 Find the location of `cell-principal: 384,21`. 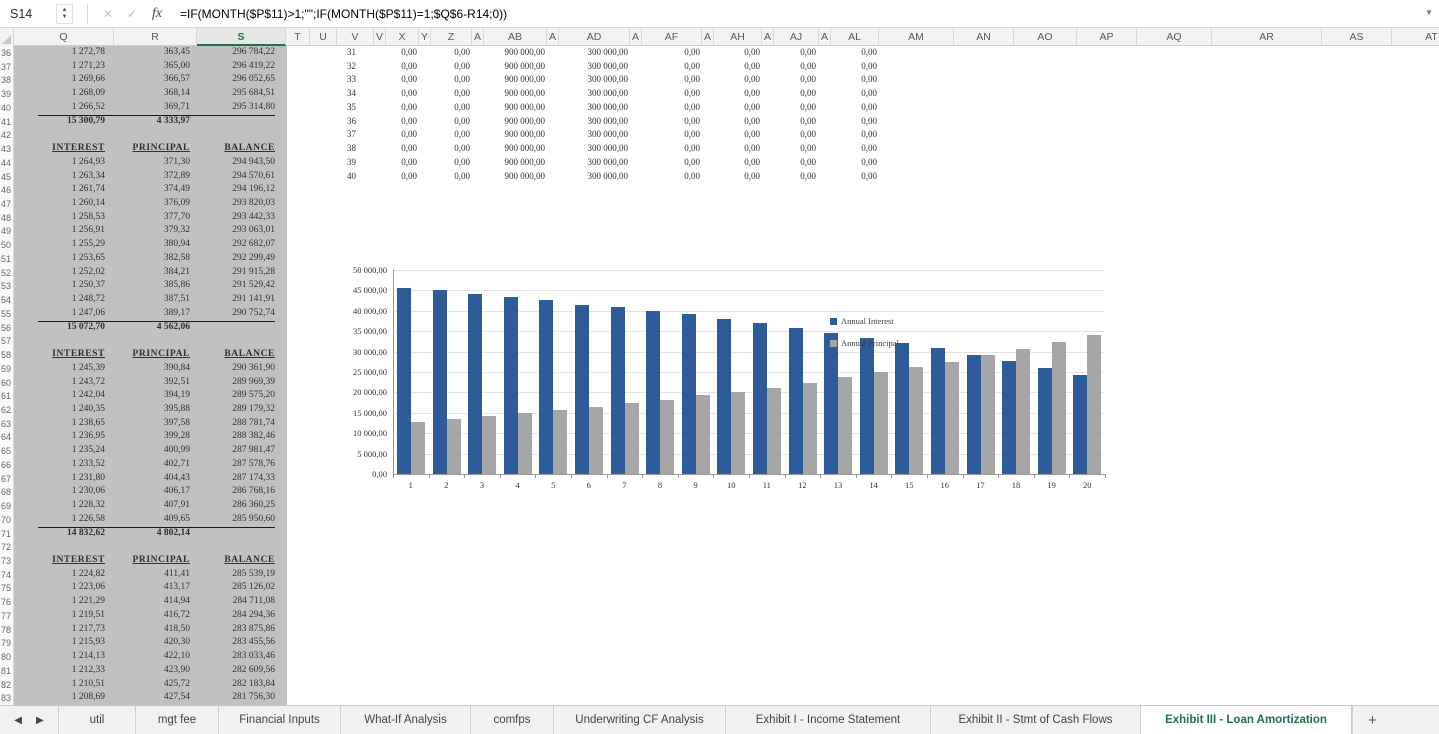

cell-principal: 384,21 is located at coordinates (176, 271).